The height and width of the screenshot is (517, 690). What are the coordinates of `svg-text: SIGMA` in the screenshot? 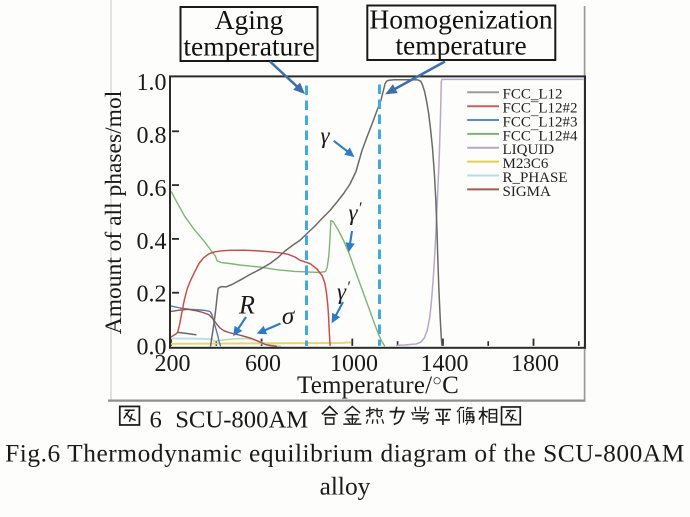 It's located at (527, 192).